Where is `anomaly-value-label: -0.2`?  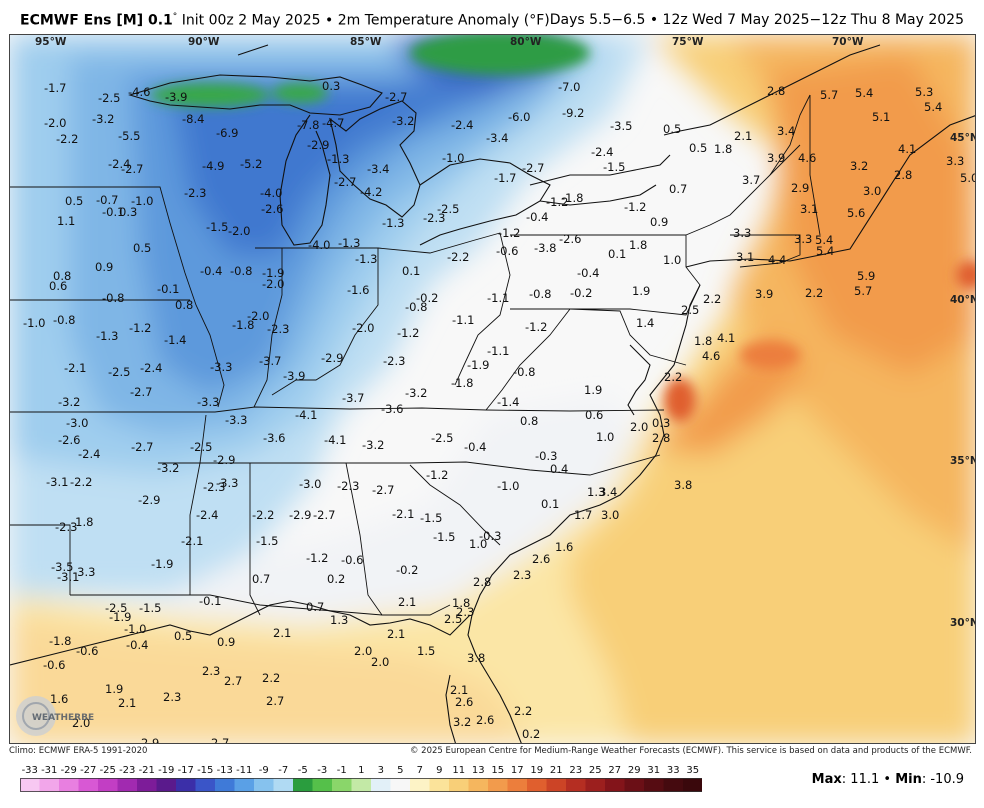
anomaly-value-label: -0.2 is located at coordinates (581, 293).